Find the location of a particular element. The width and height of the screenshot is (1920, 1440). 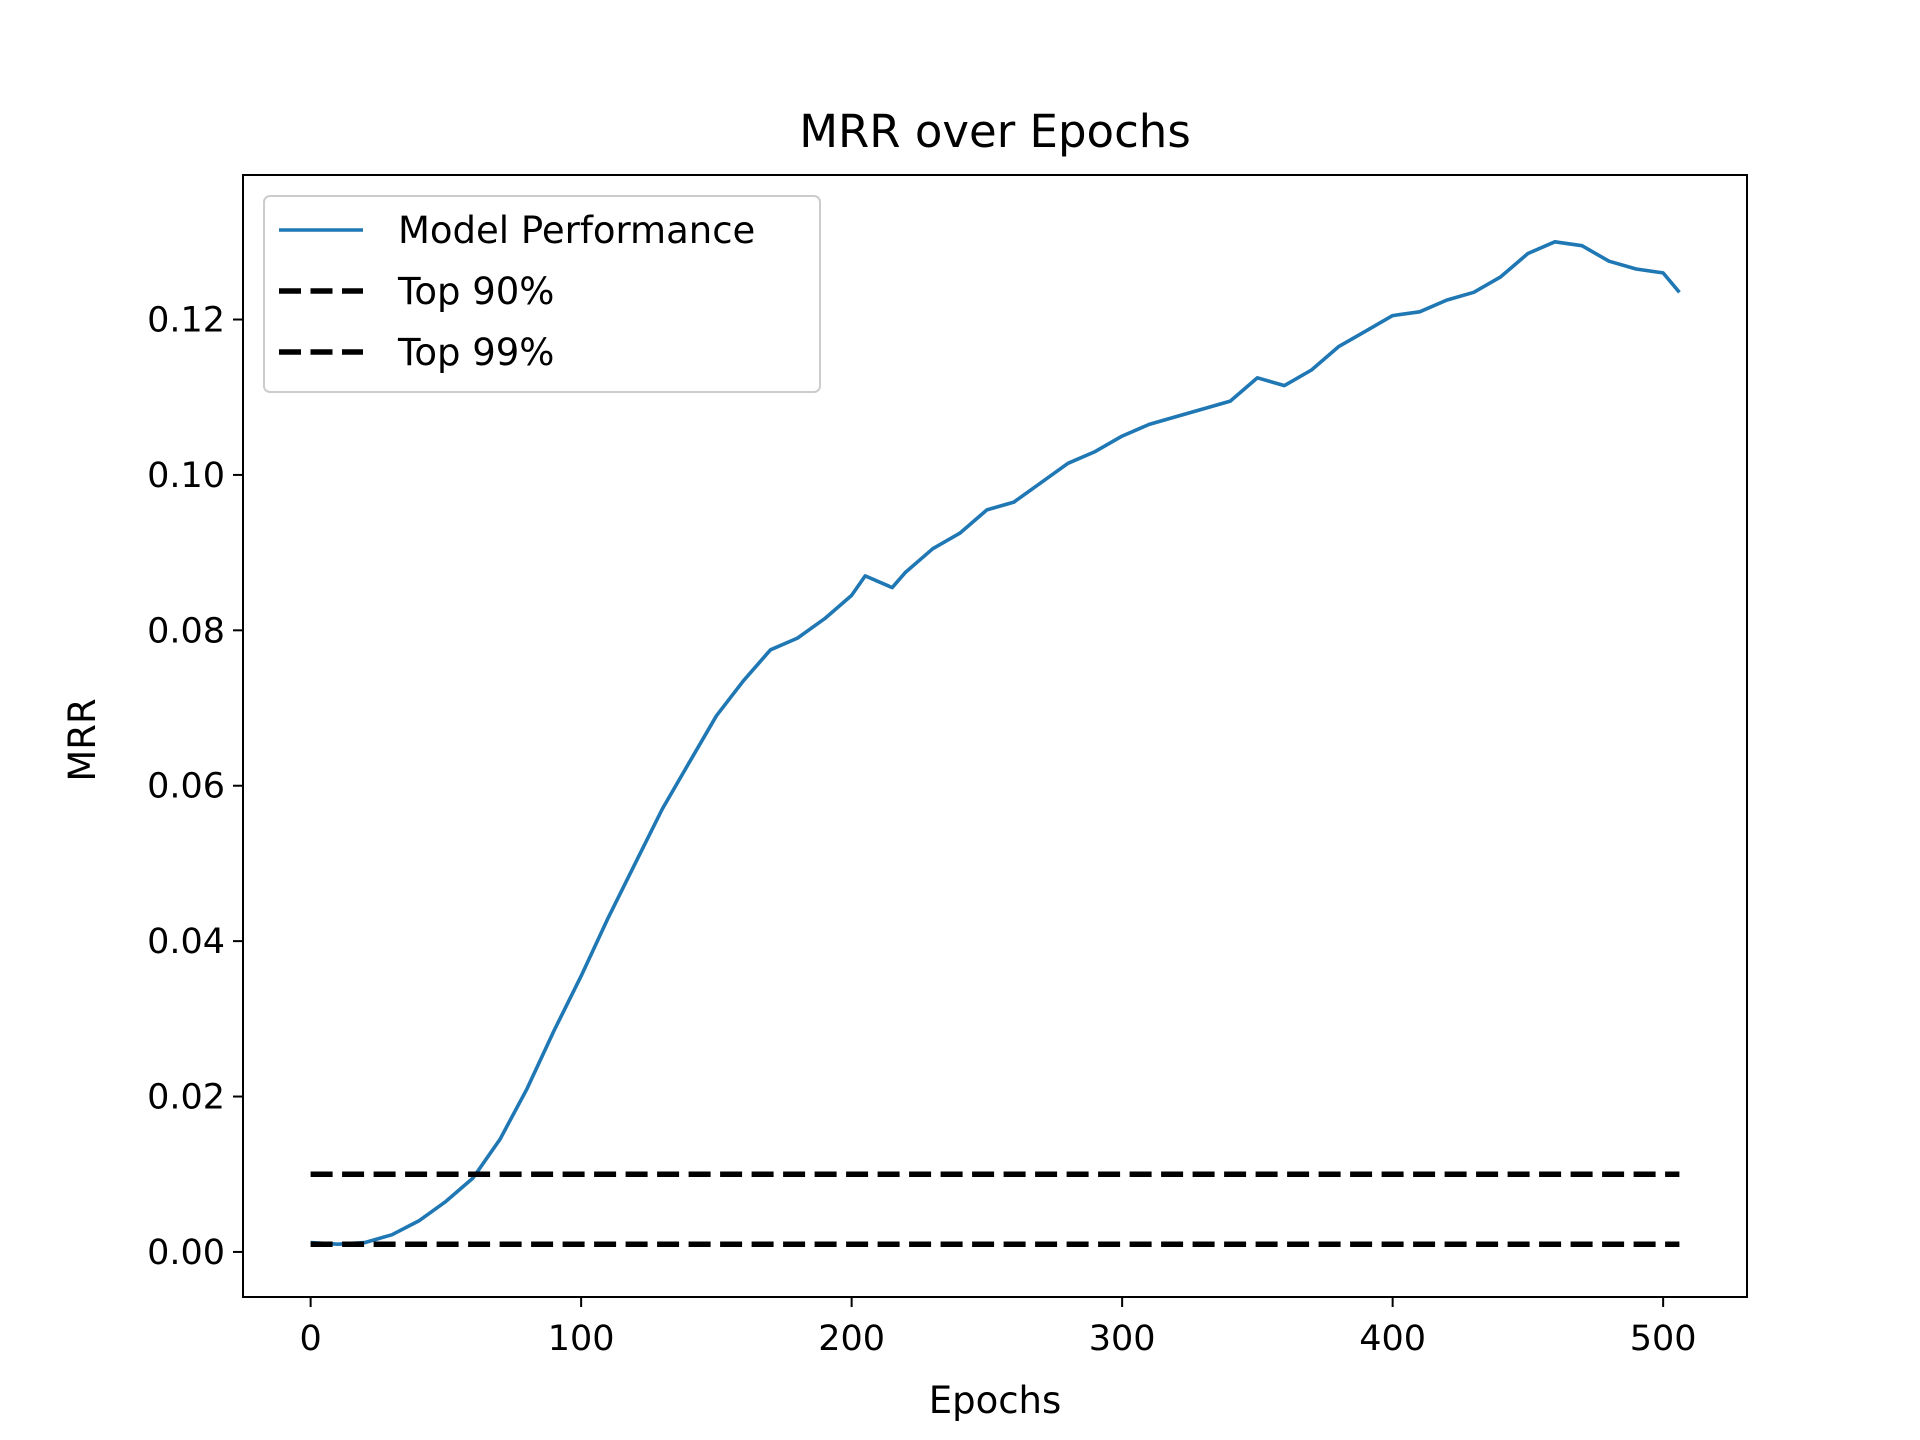

x-tick-label: 300 is located at coordinates (1122, 1339).